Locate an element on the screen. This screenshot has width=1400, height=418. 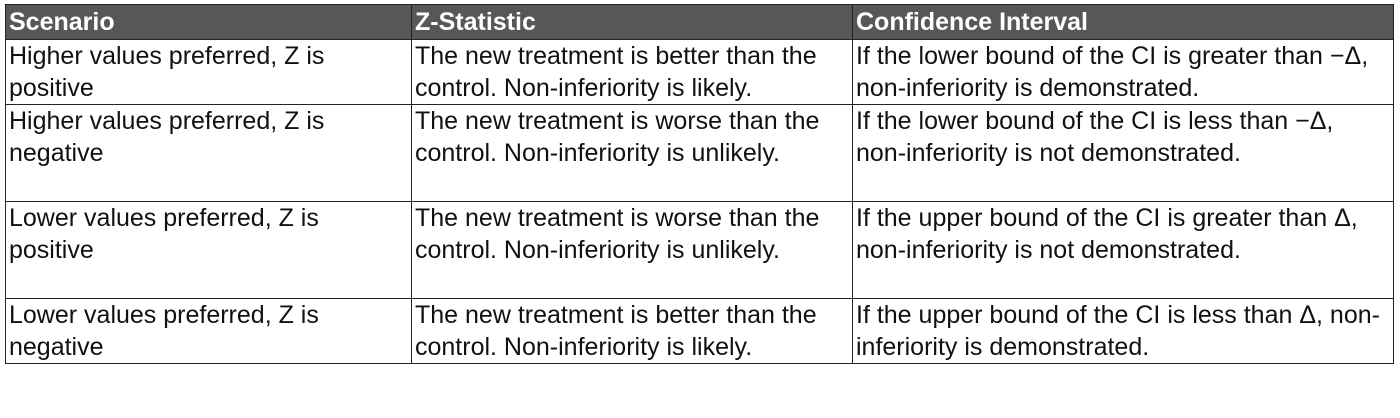
column-header-z-statistic: Z-Statistic is located at coordinates (632, 22).